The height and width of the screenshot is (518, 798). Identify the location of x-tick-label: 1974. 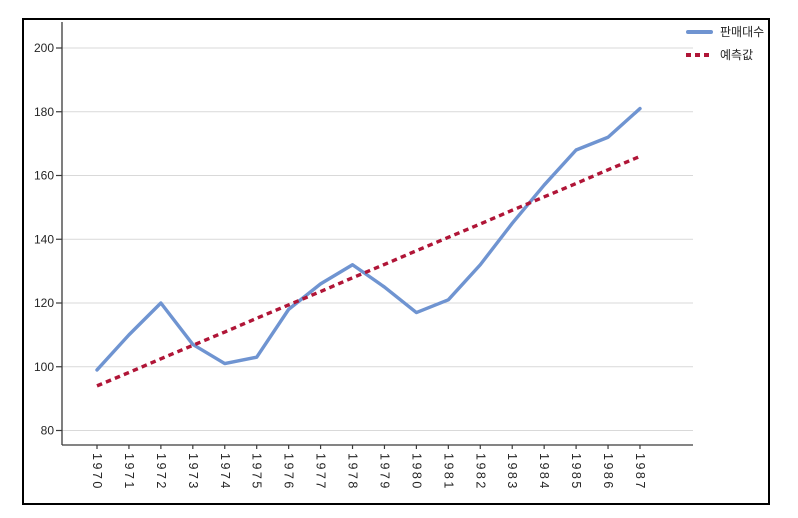
(225, 472).